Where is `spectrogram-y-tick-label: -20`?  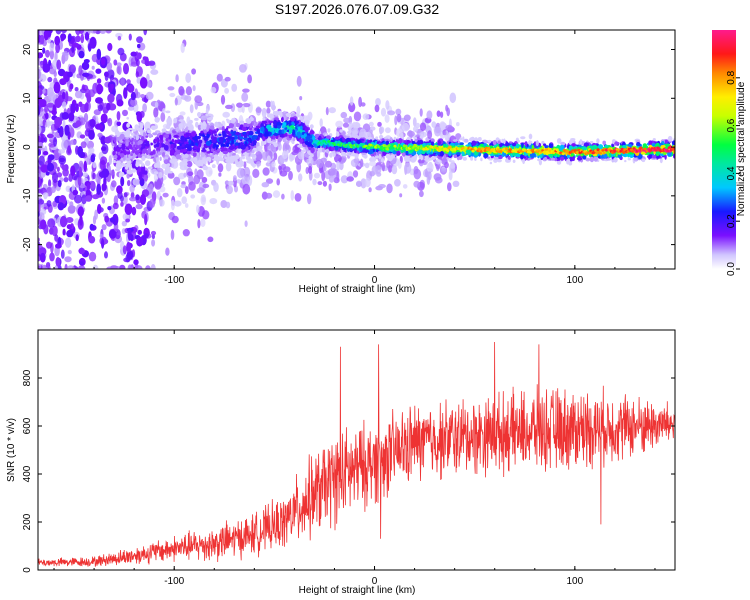
spectrogram-y-tick-label: -20 is located at coordinates (27, 244).